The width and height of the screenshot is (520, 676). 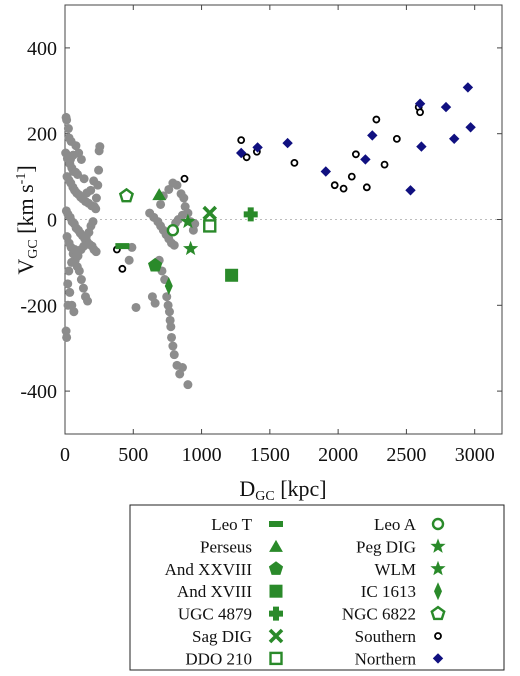 What do you see at coordinates (159, 194) in the screenshot?
I see `perseus-point` at bounding box center [159, 194].